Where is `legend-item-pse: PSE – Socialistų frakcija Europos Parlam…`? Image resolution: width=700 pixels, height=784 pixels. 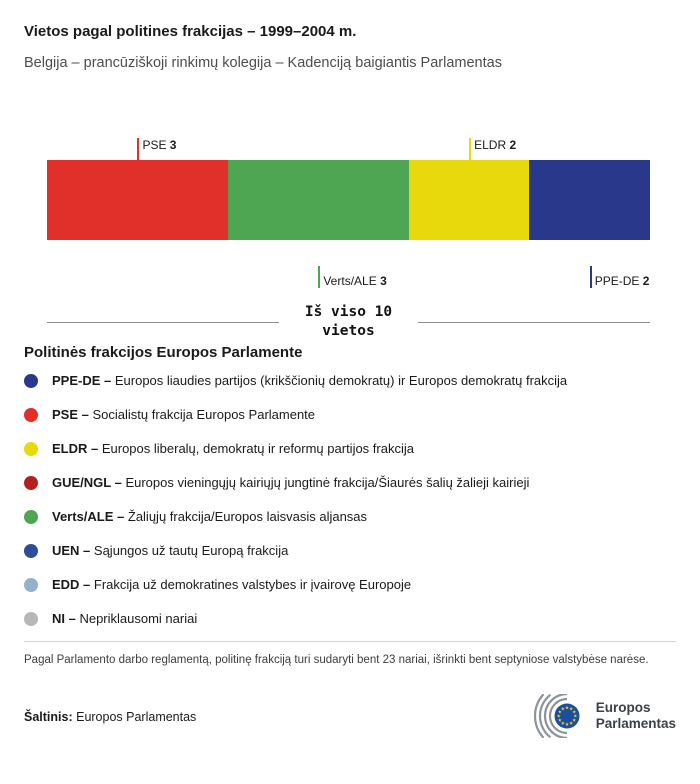 legend-item-pse: PSE – Socialistų frakcija Europos Parlam… is located at coordinates (350, 415).